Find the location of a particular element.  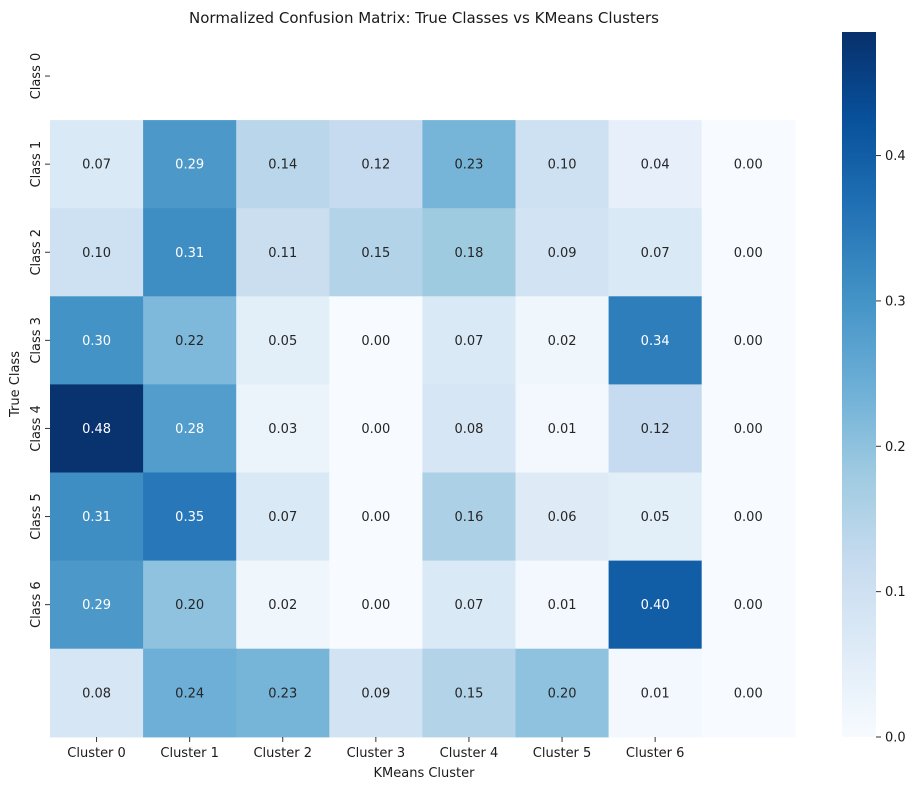

cell-value-label: 0.15 is located at coordinates (468, 693).